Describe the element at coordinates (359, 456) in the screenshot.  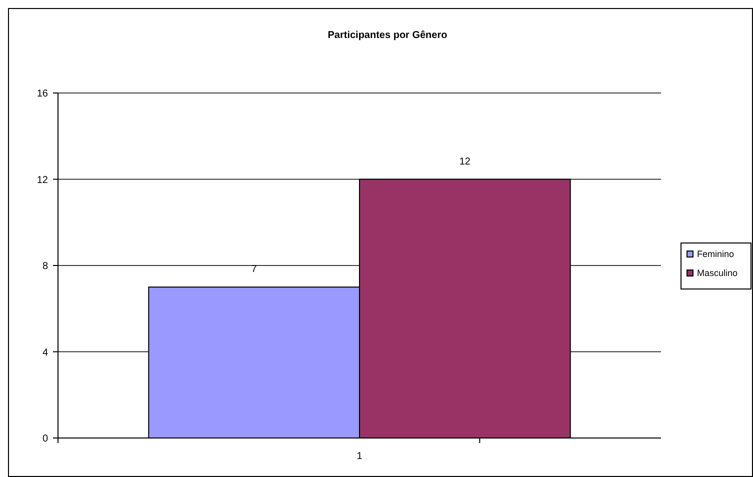
I see `x-tick-label: 1` at that location.